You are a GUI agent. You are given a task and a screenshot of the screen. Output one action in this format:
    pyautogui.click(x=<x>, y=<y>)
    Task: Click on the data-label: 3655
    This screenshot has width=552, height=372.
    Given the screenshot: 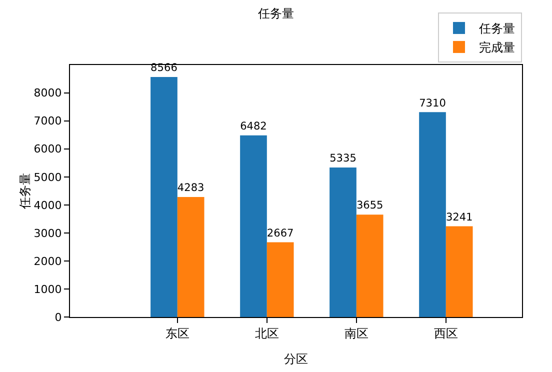 What is the action you would take?
    pyautogui.click(x=370, y=206)
    